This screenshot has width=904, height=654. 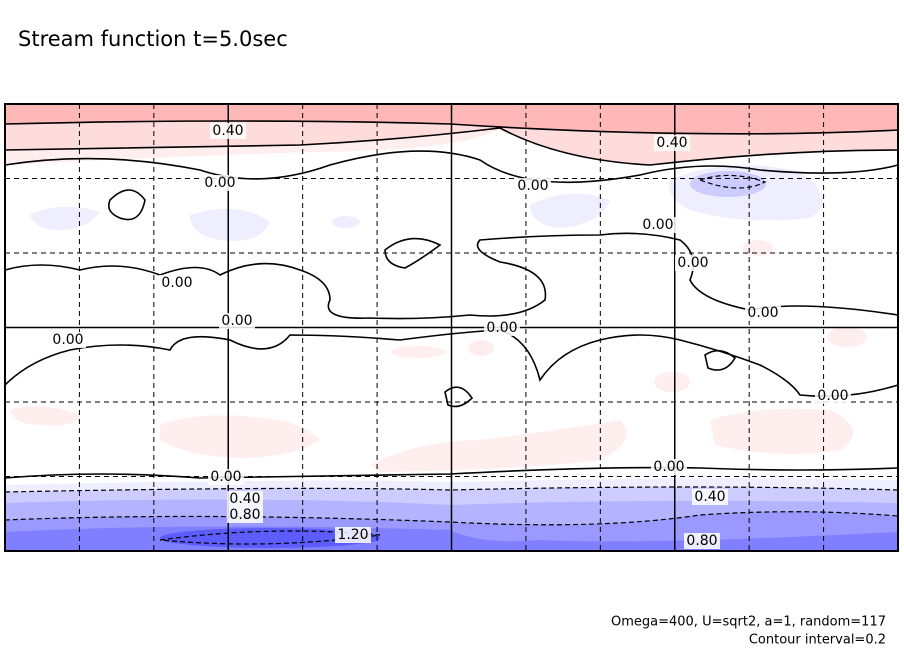 I want to click on footnote: Contour interval=0.2, so click(x=817, y=640).